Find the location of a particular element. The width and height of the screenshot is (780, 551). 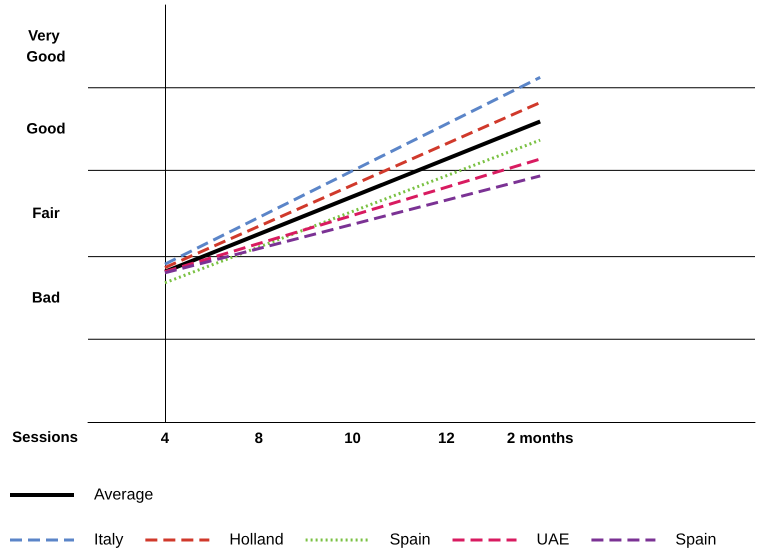

x-tick-label: 12 is located at coordinates (446, 438).